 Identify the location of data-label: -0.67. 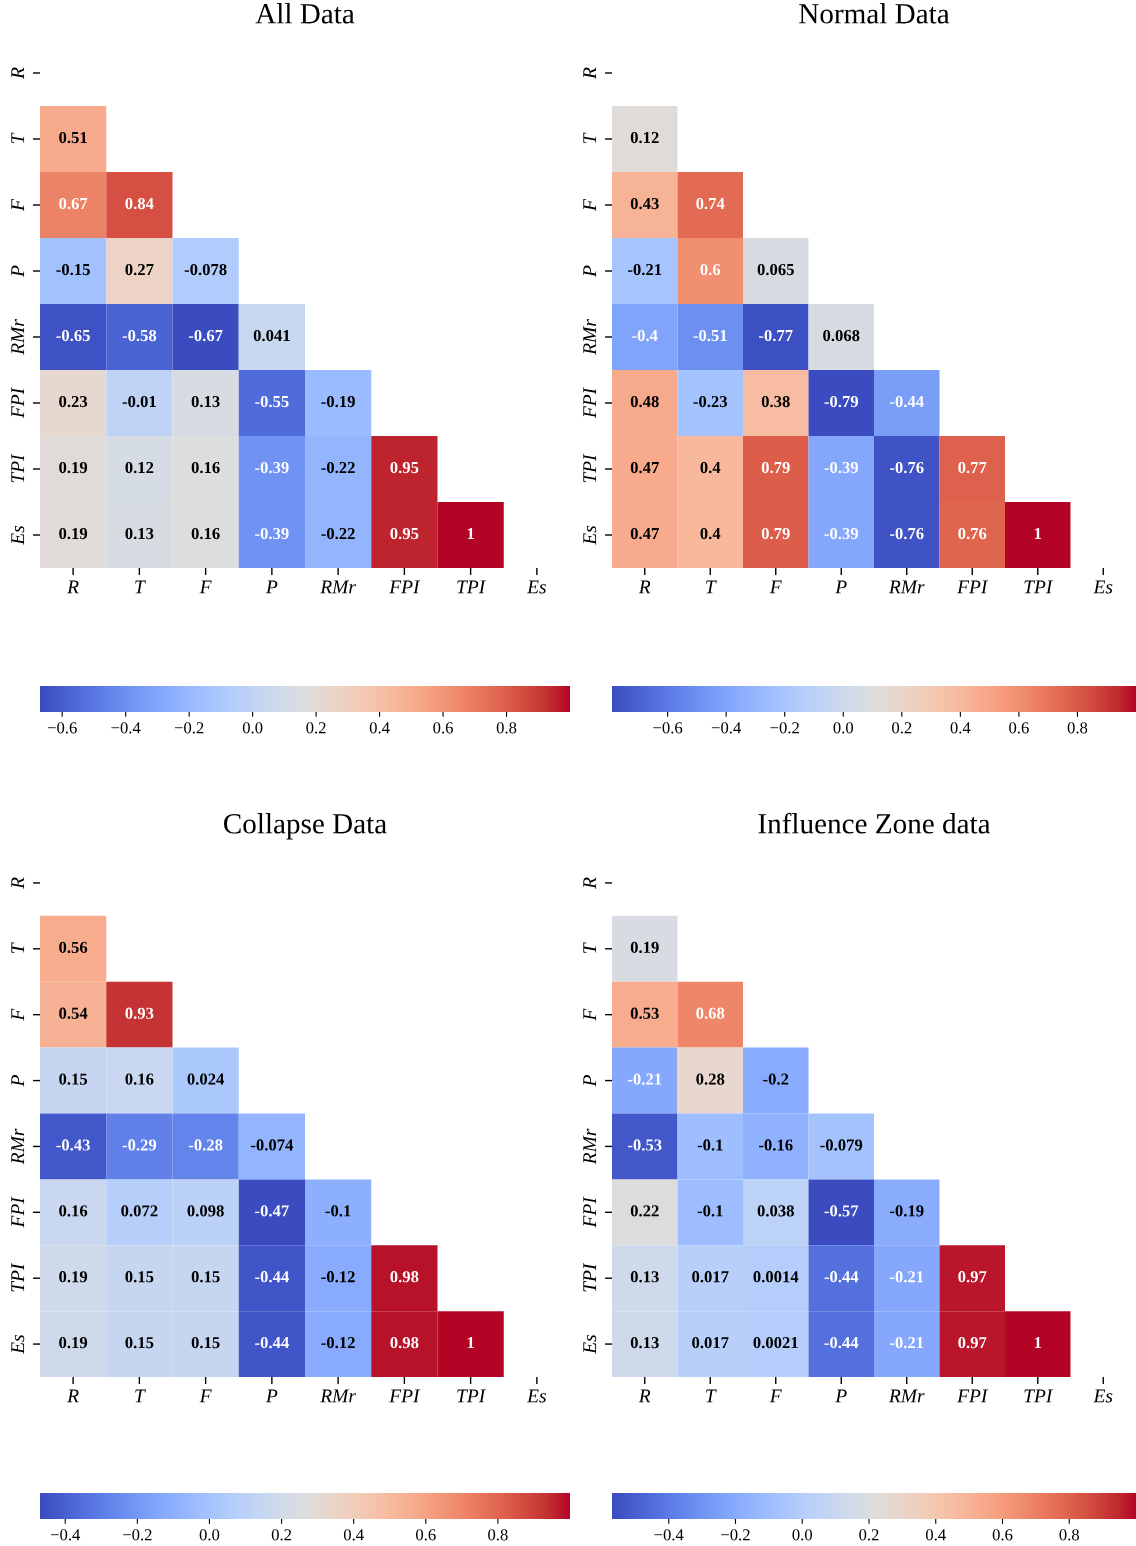
(205, 335).